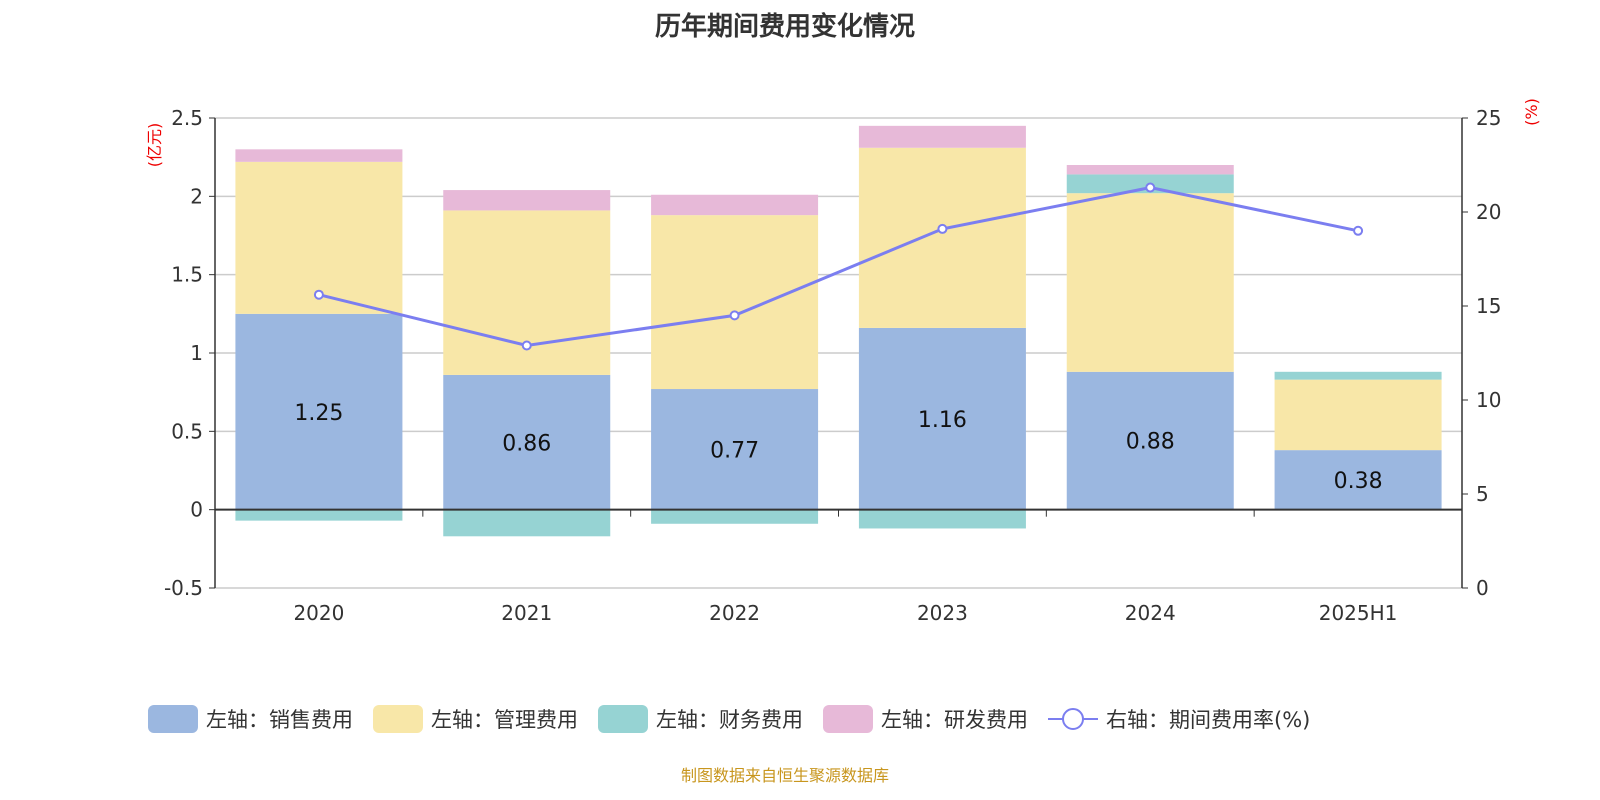 This screenshot has height=800, width=1600. What do you see at coordinates (183, 588) in the screenshot?
I see `y-tick-label: -0.5` at bounding box center [183, 588].